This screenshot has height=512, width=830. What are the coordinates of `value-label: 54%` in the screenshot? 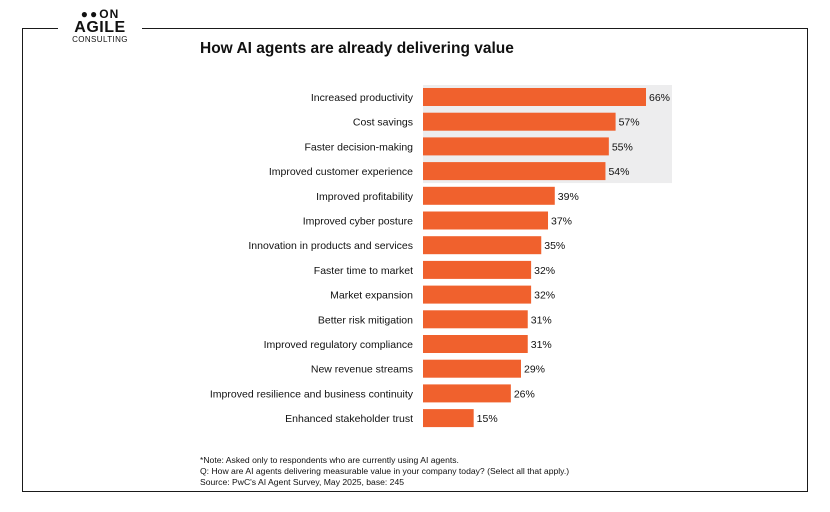 It's located at (618, 172).